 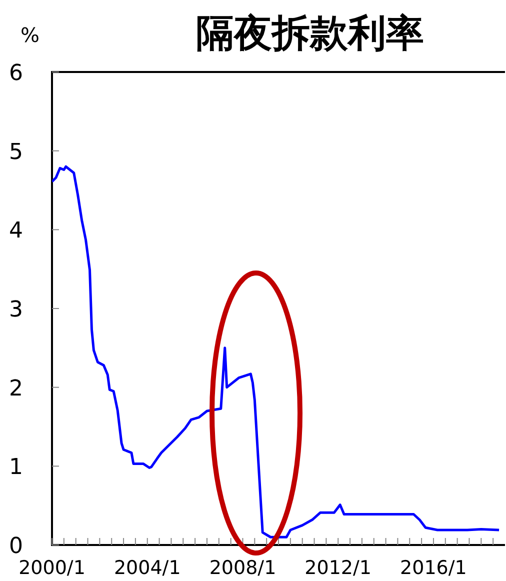 I want to click on y-tick-label: 3, so click(x=16, y=310).